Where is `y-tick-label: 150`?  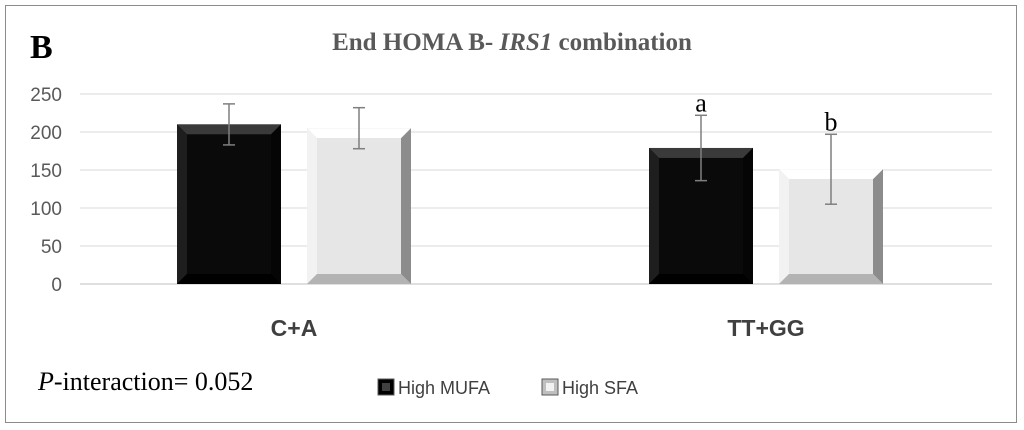 y-tick-label: 150 is located at coordinates (46, 171).